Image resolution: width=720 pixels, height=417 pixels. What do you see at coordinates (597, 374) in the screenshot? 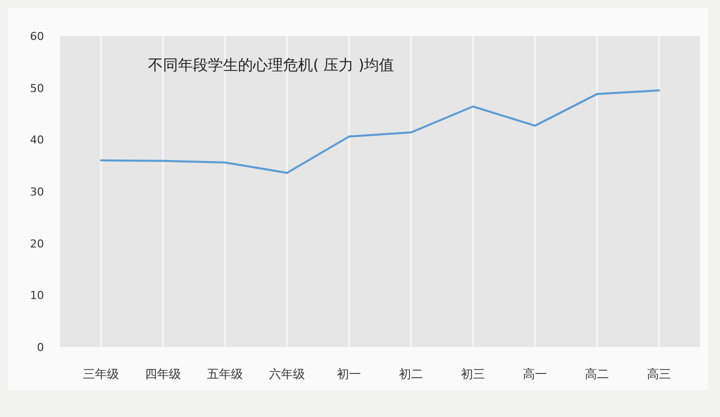
I see `x-tick-label: 高二` at bounding box center [597, 374].